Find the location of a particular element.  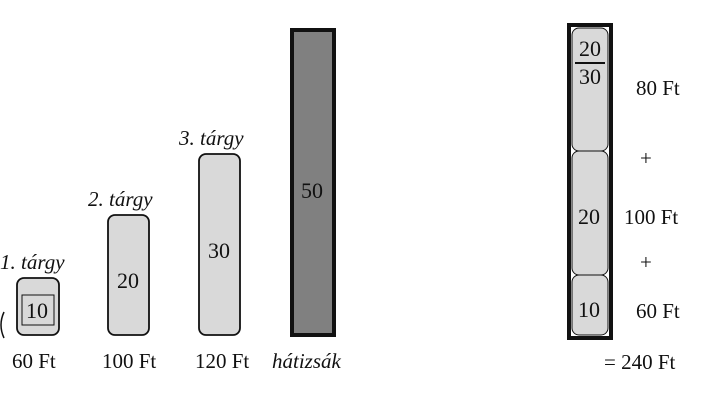

solution-item-1-size: 10 is located at coordinates (589, 309).